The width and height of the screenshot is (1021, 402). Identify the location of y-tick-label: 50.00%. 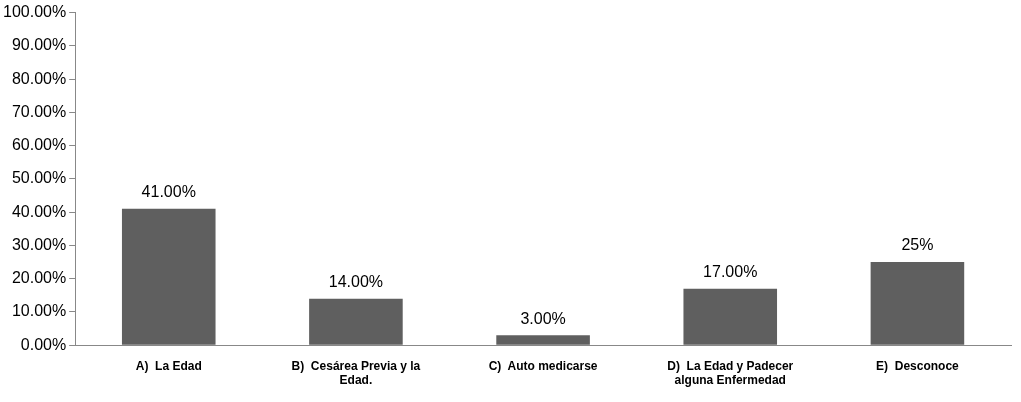
(39, 178).